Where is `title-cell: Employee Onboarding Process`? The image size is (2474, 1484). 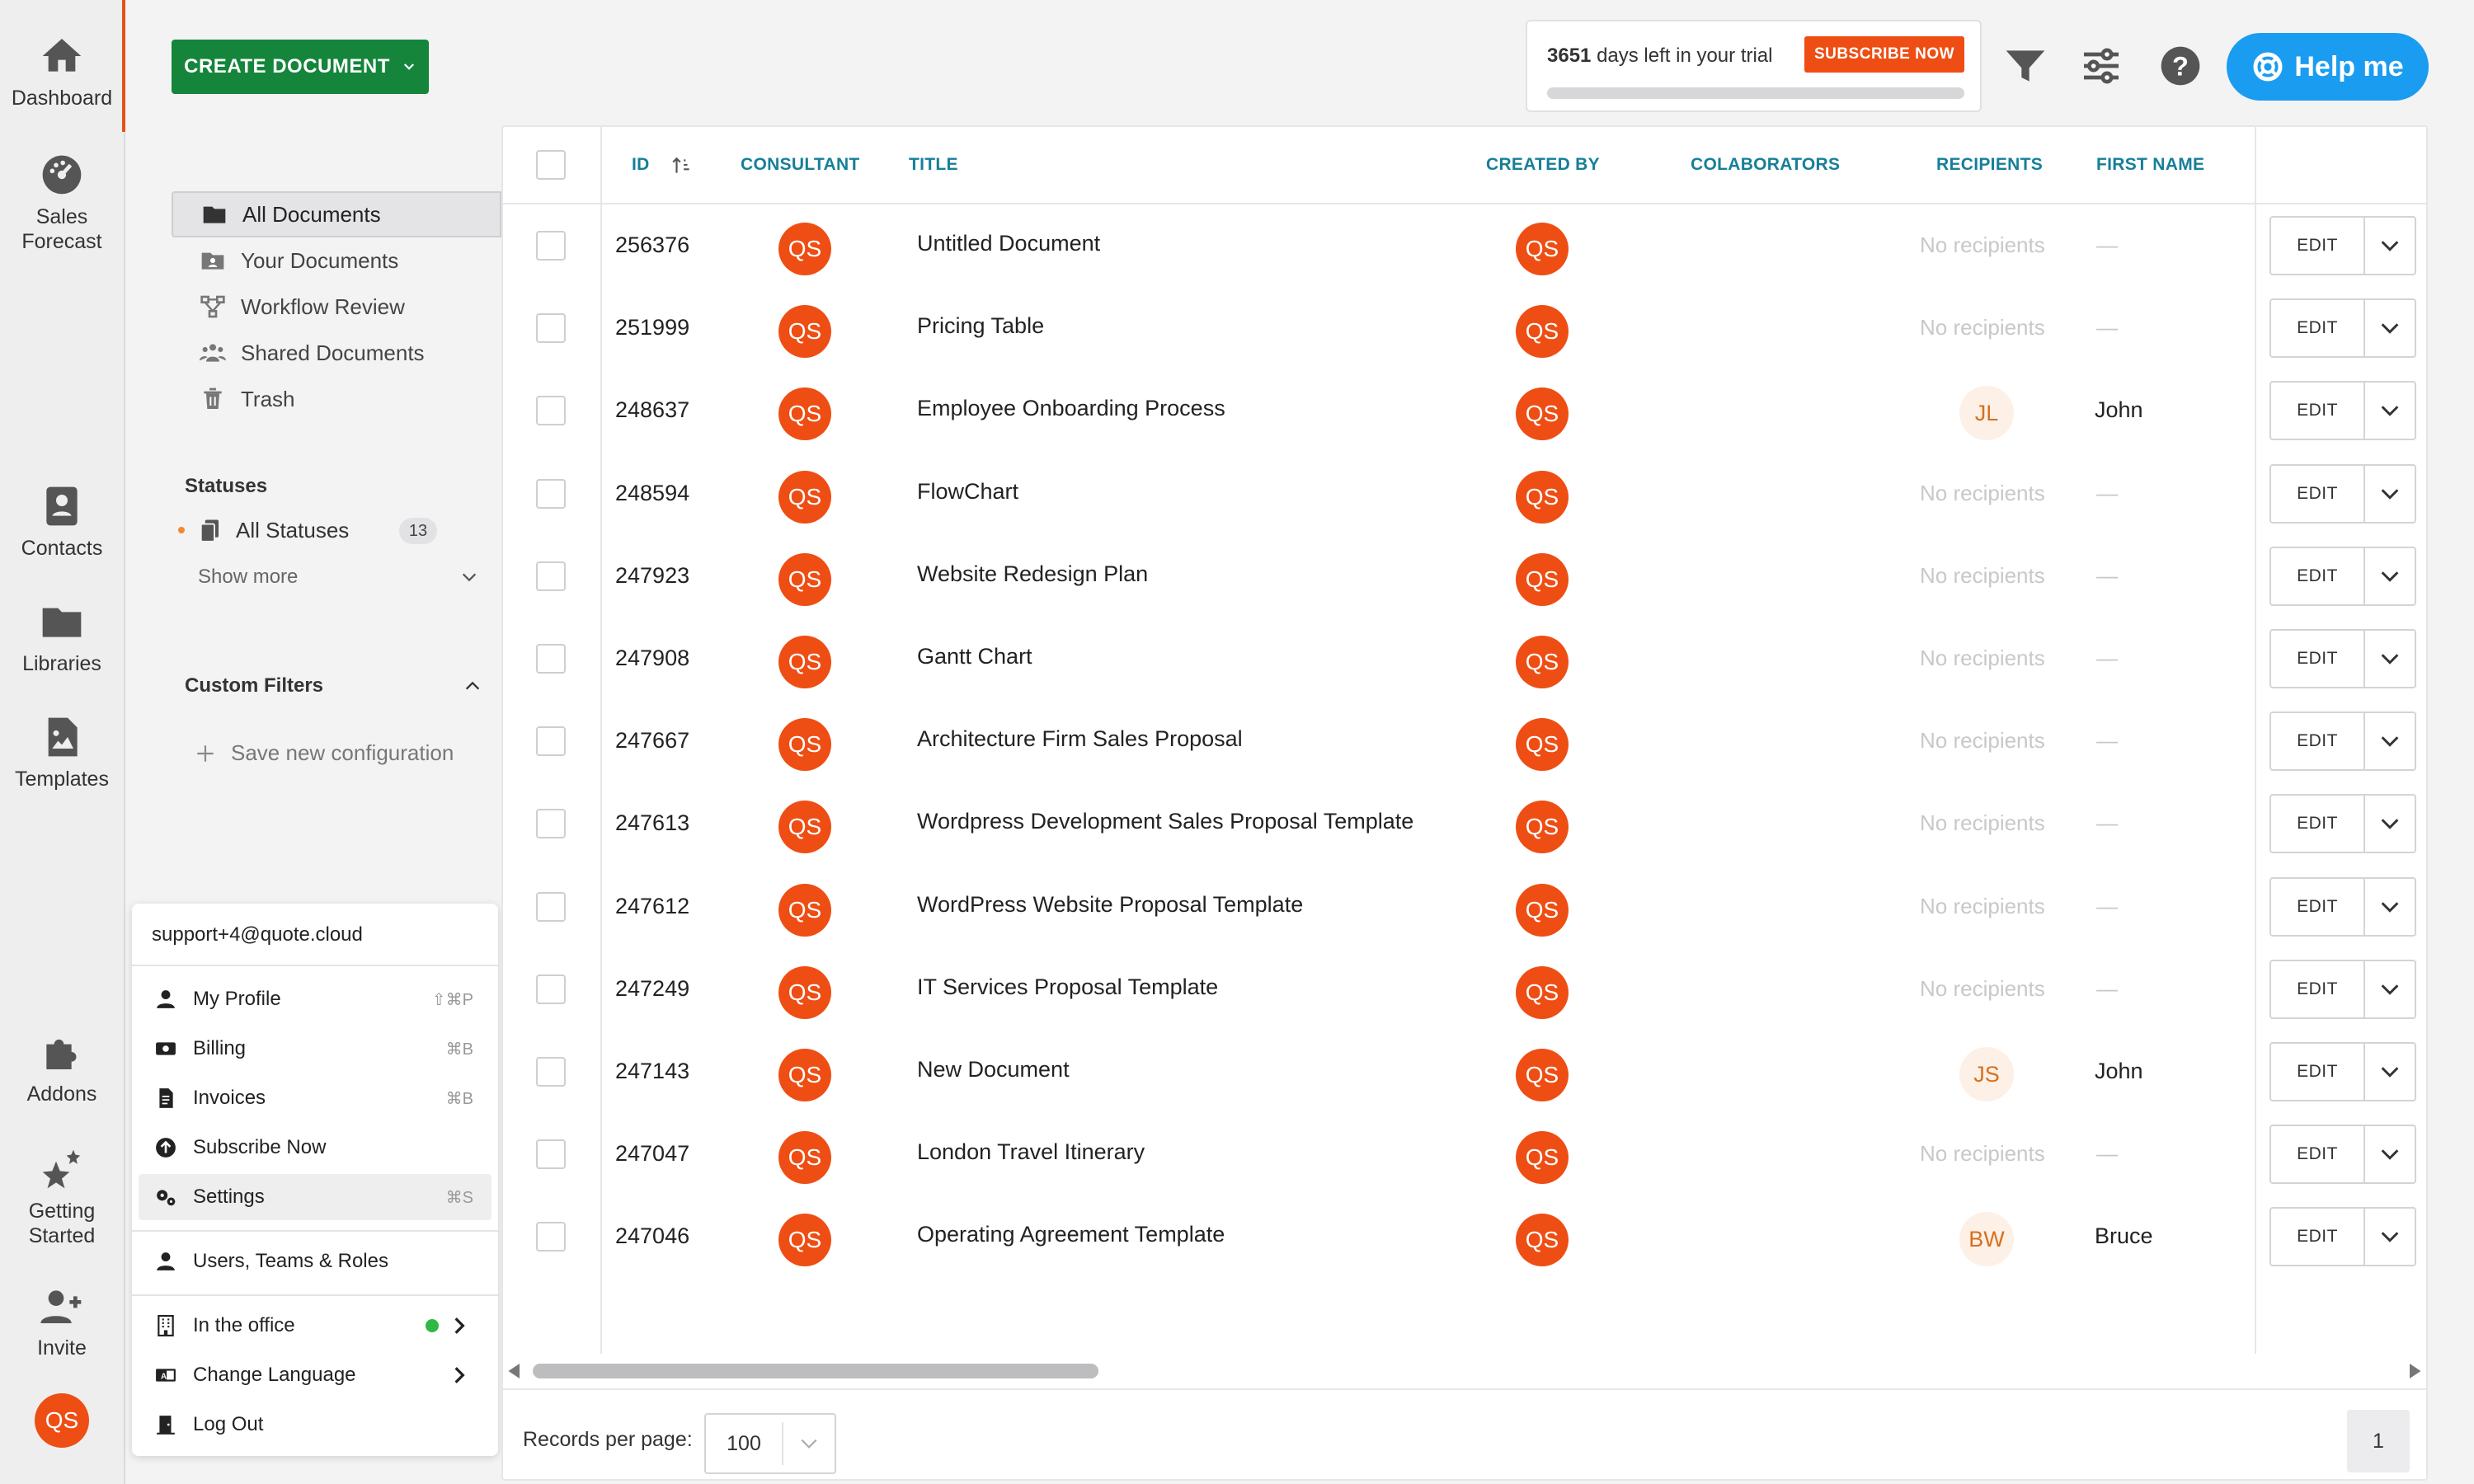 title-cell: Employee Onboarding Process is located at coordinates (1071, 408).